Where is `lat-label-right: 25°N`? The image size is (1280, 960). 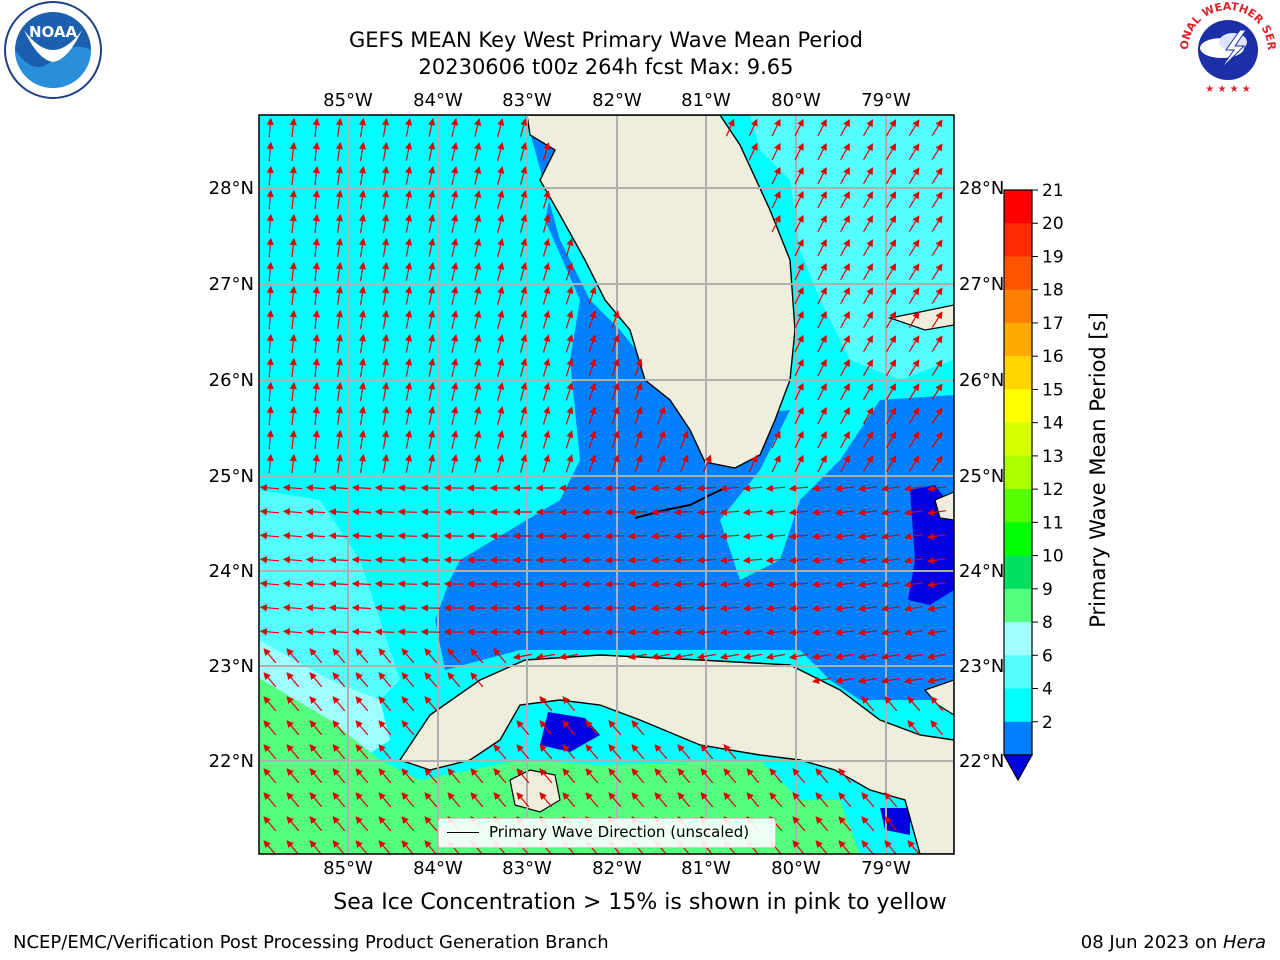 lat-label-right: 25°N is located at coordinates (981, 476).